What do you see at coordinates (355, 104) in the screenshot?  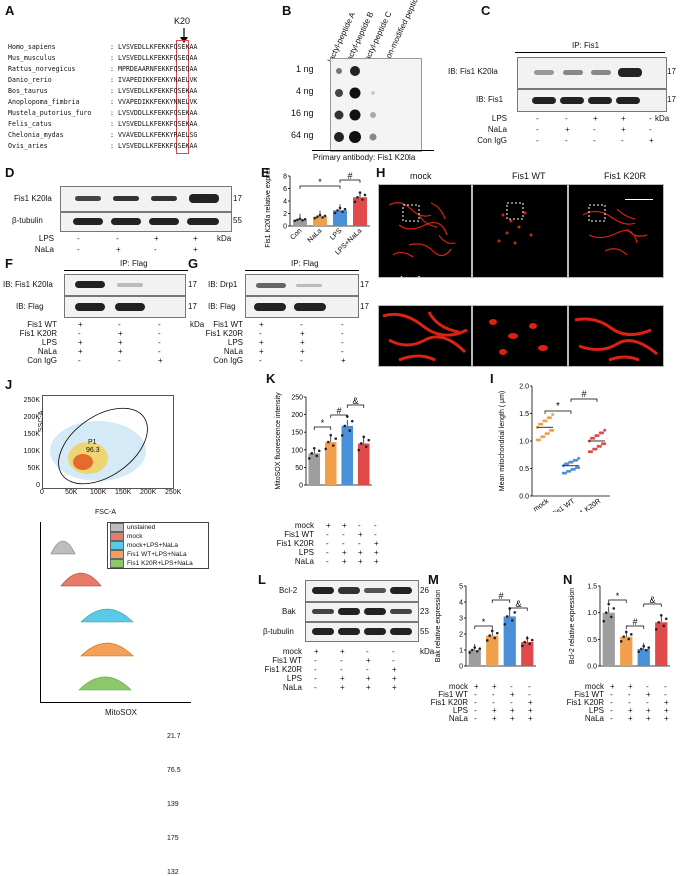 I see `dot-blot-dots` at bounding box center [355, 104].